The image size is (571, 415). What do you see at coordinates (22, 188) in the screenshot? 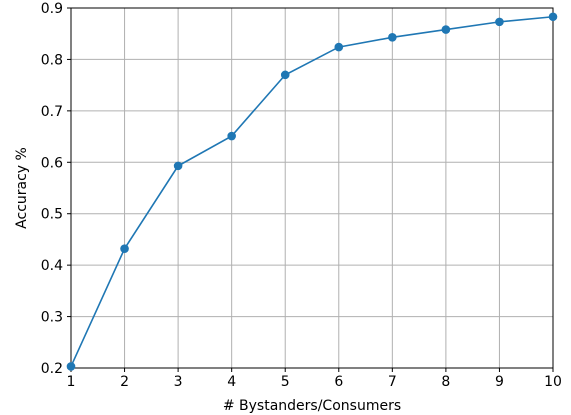
I see `y-axis-label: Accuracy %` at bounding box center [22, 188].